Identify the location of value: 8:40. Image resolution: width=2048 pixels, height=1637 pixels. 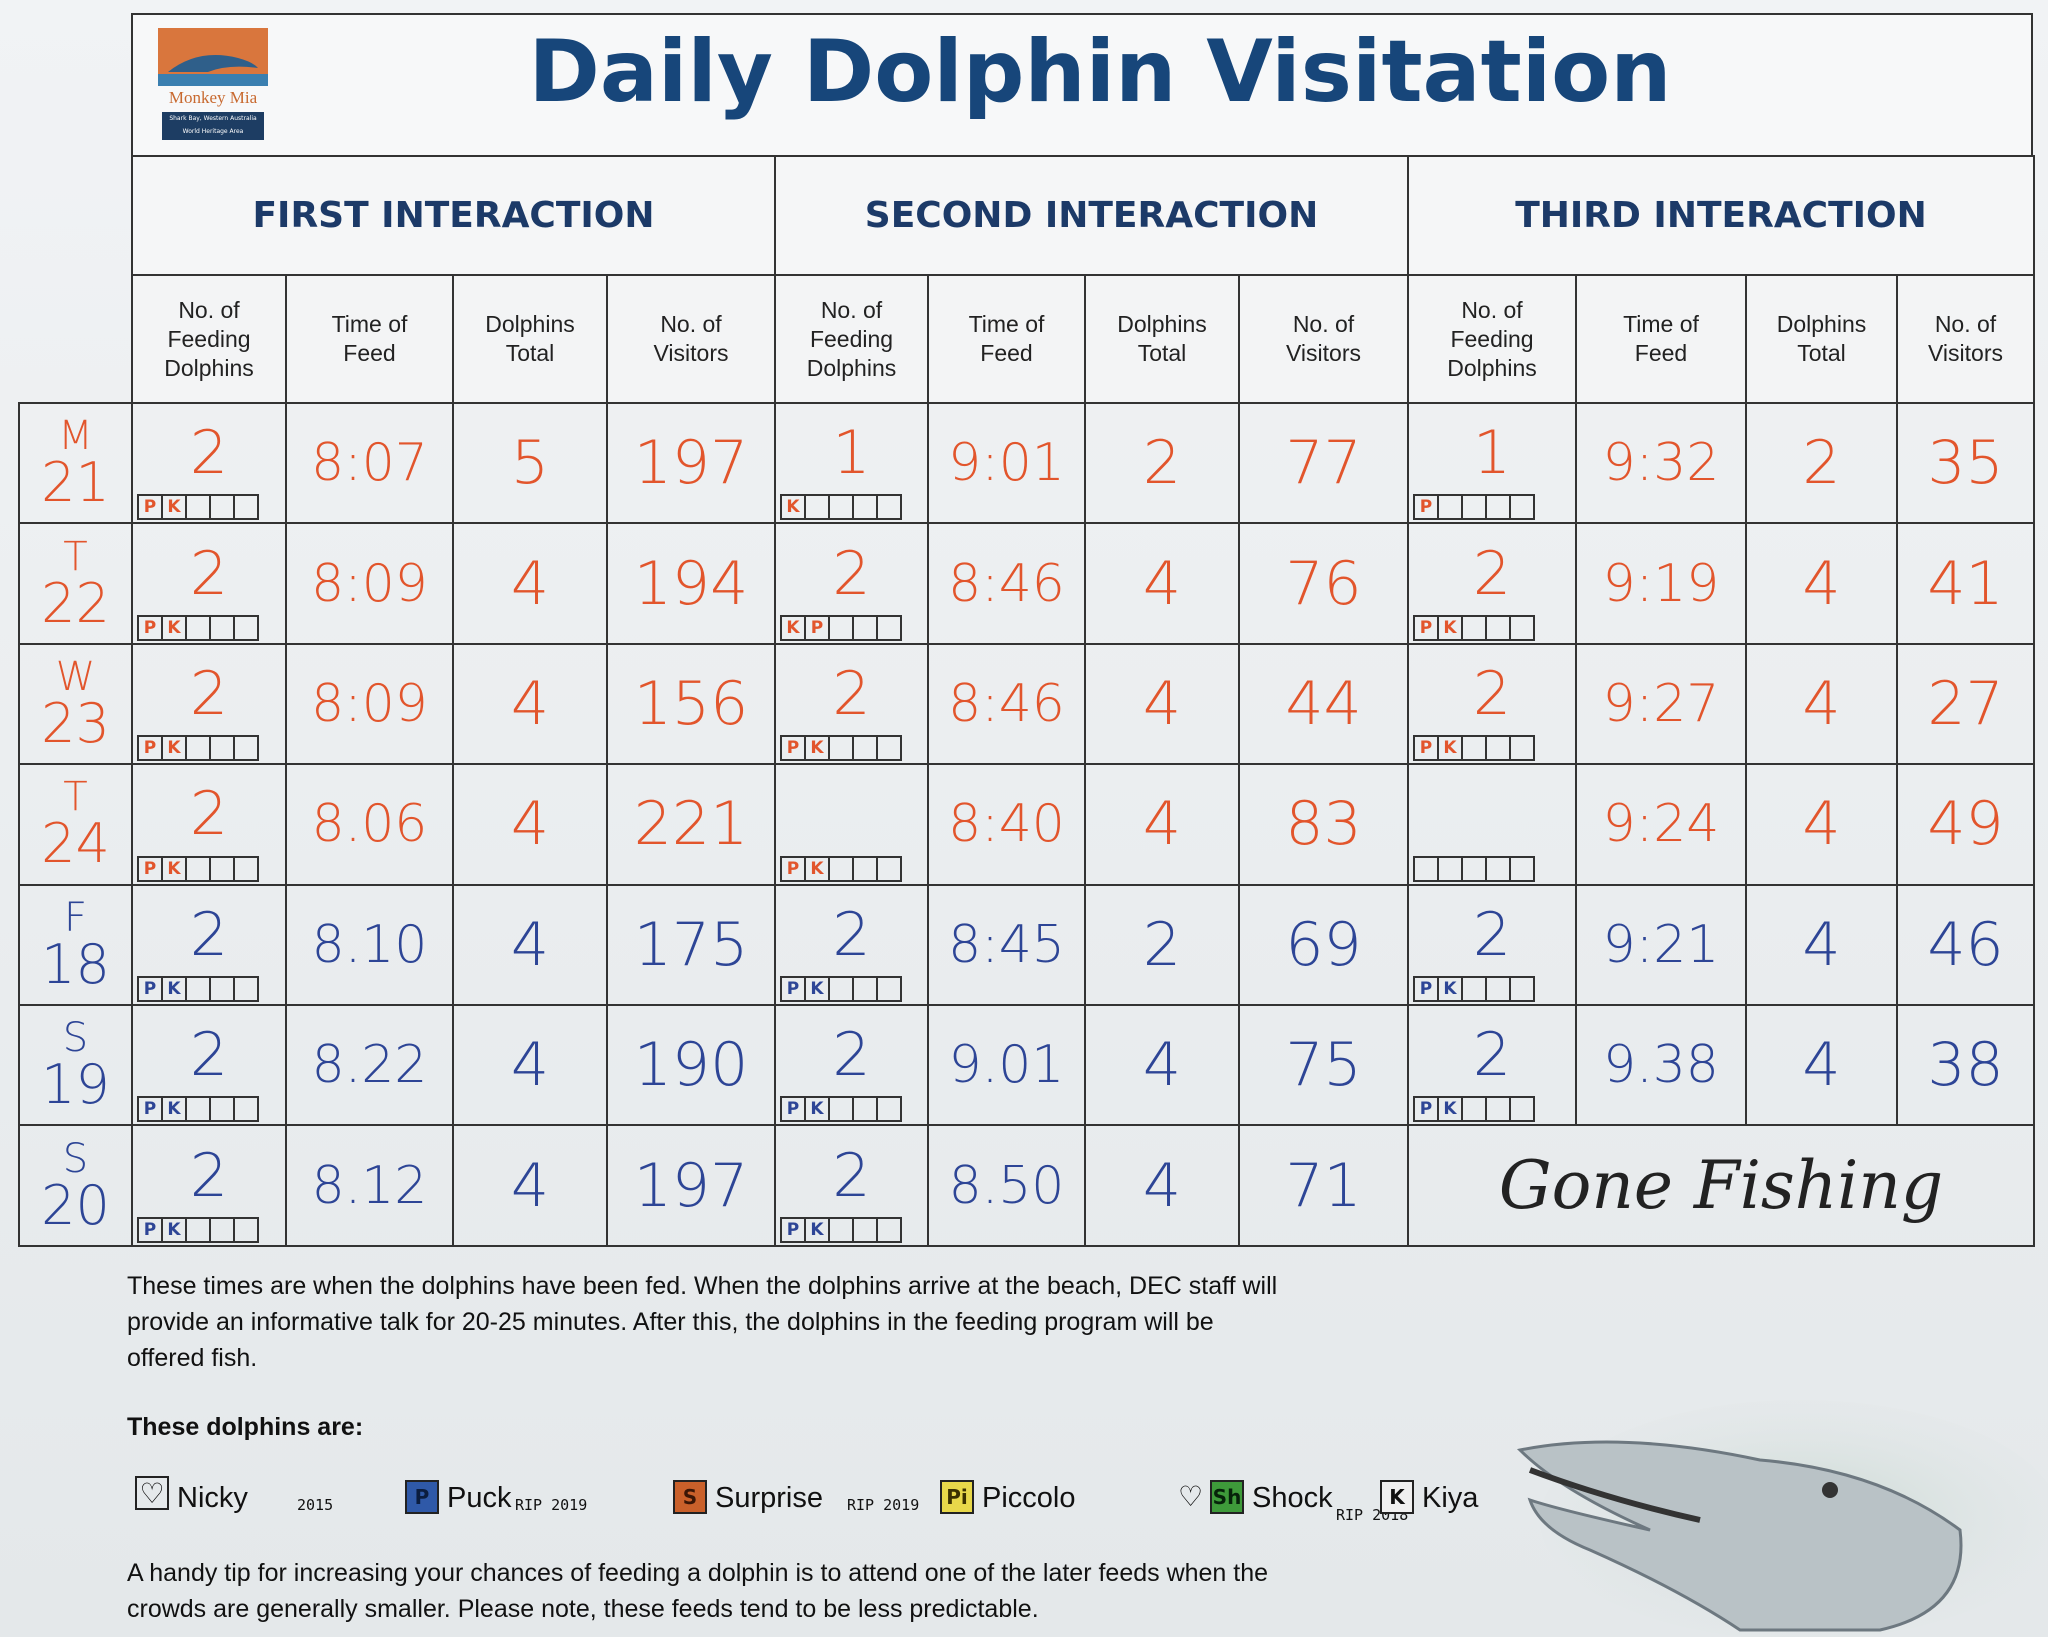
(1006, 824).